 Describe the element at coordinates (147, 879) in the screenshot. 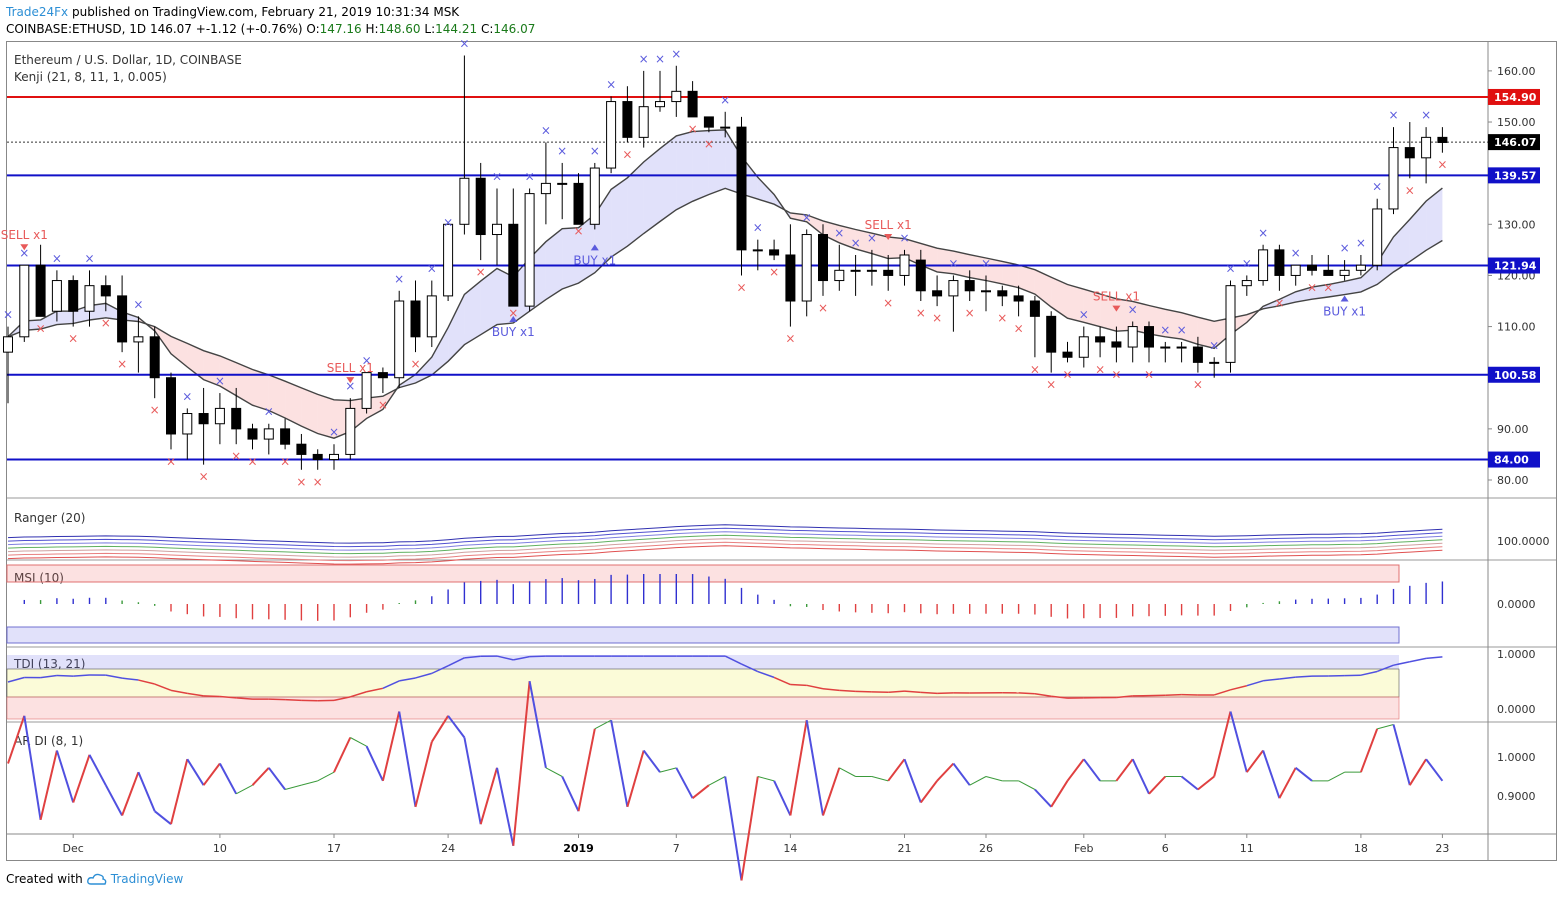

I see `tradingview-brand: TradingView` at that location.